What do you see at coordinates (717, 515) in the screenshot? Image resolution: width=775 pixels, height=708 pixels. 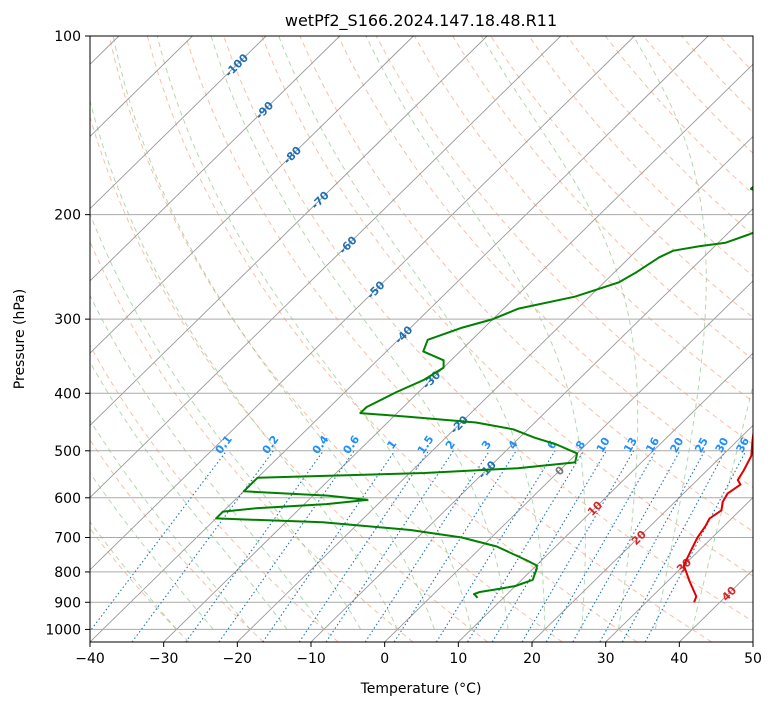 I see `temperature-line` at bounding box center [717, 515].